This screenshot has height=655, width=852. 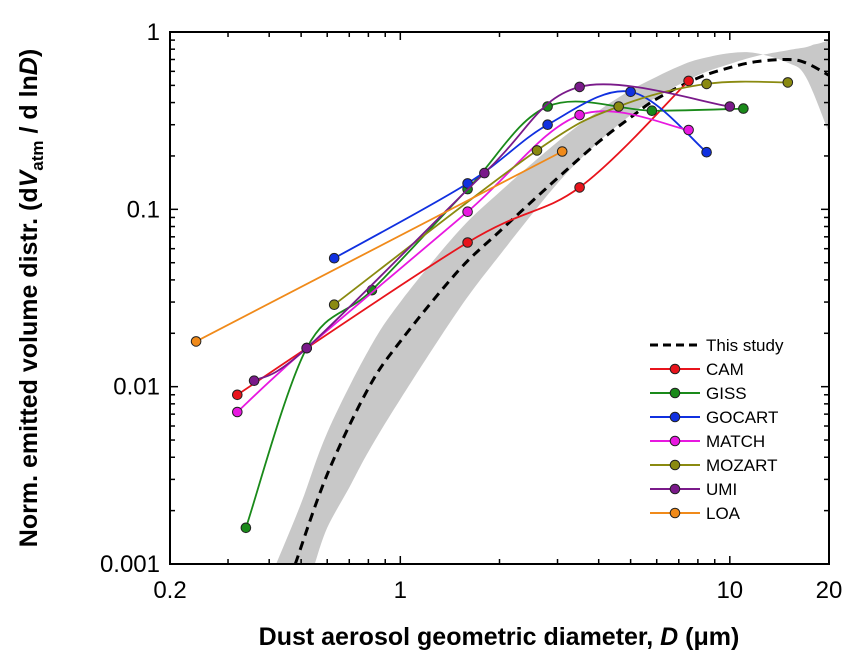 I want to click on legend-label: CAM, so click(x=725, y=369).